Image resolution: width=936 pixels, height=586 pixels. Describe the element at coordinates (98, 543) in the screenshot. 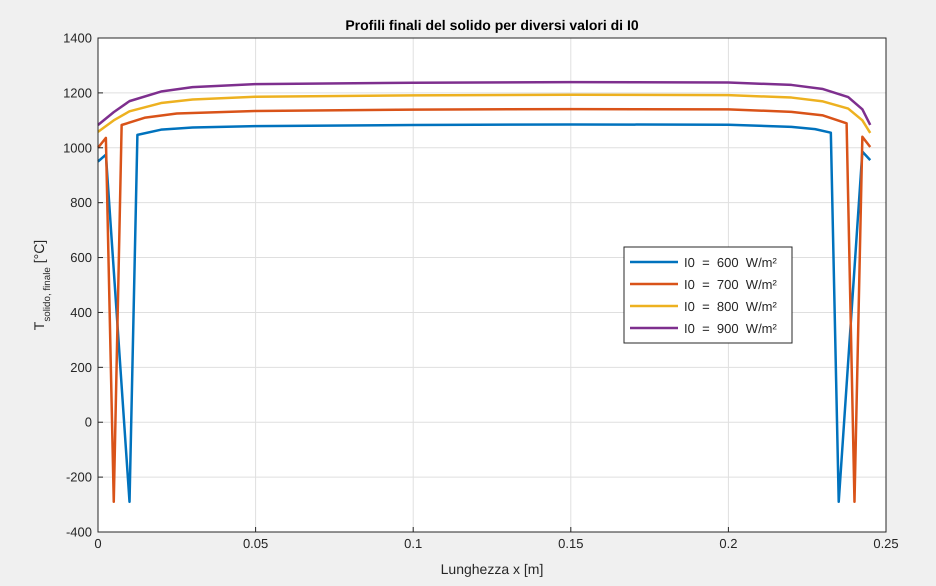

I see `x-tick-label: 0` at that location.